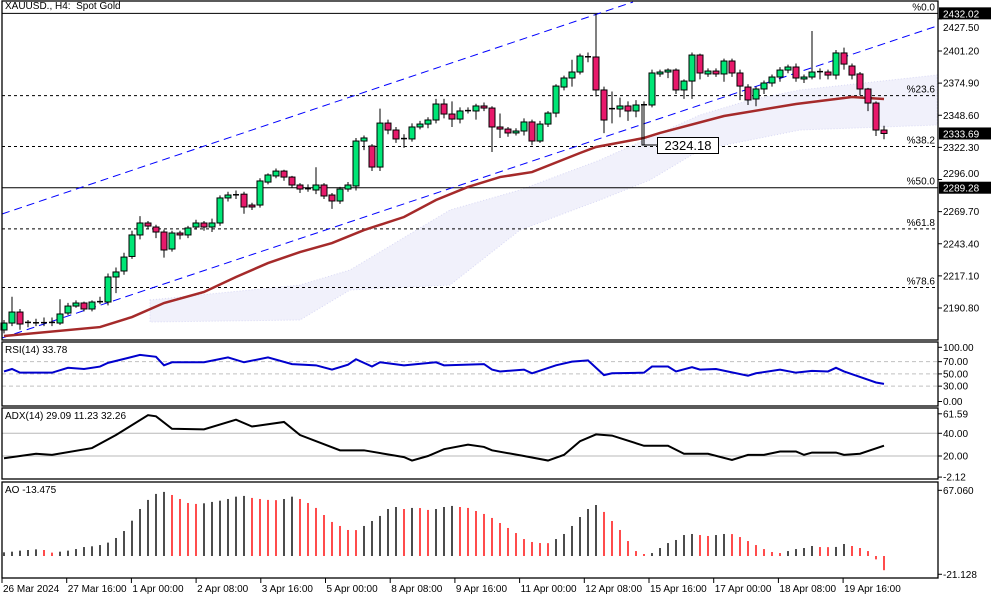 This screenshot has height=600, width=1000. What do you see at coordinates (66, 416) in the screenshot?
I see `adx-title: ADX(14) 29.09 11.23 32.26` at bounding box center [66, 416].